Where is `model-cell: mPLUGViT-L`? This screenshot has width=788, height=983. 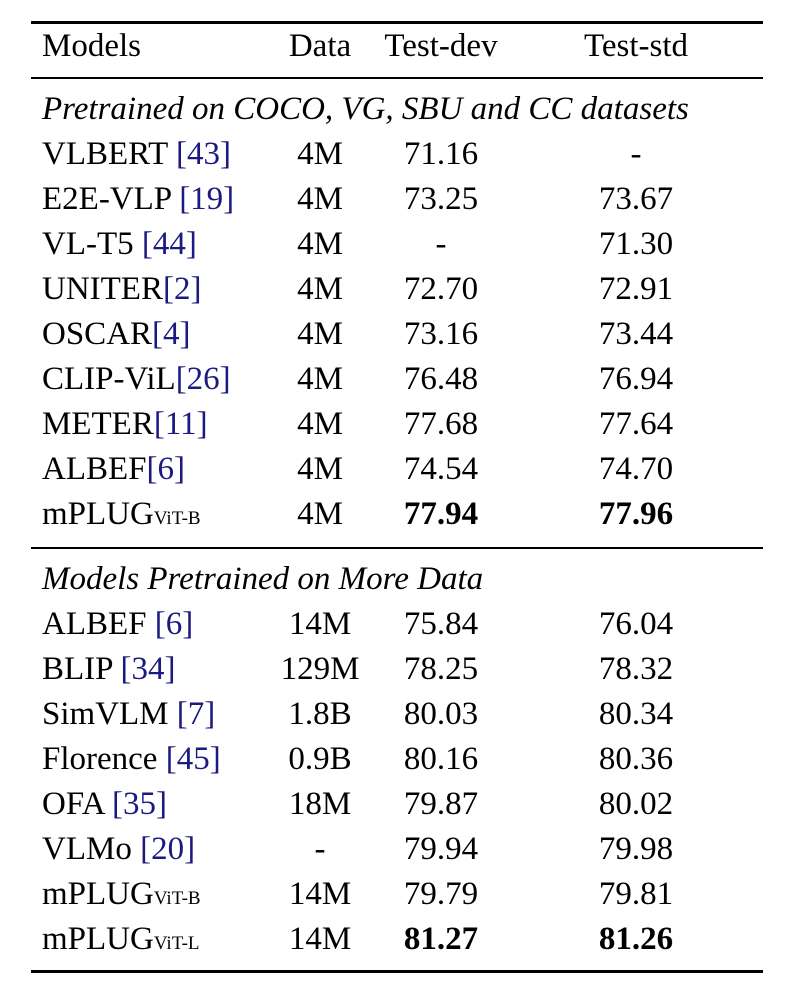
model-cell: mPLUGViT-L is located at coordinates (121, 941).